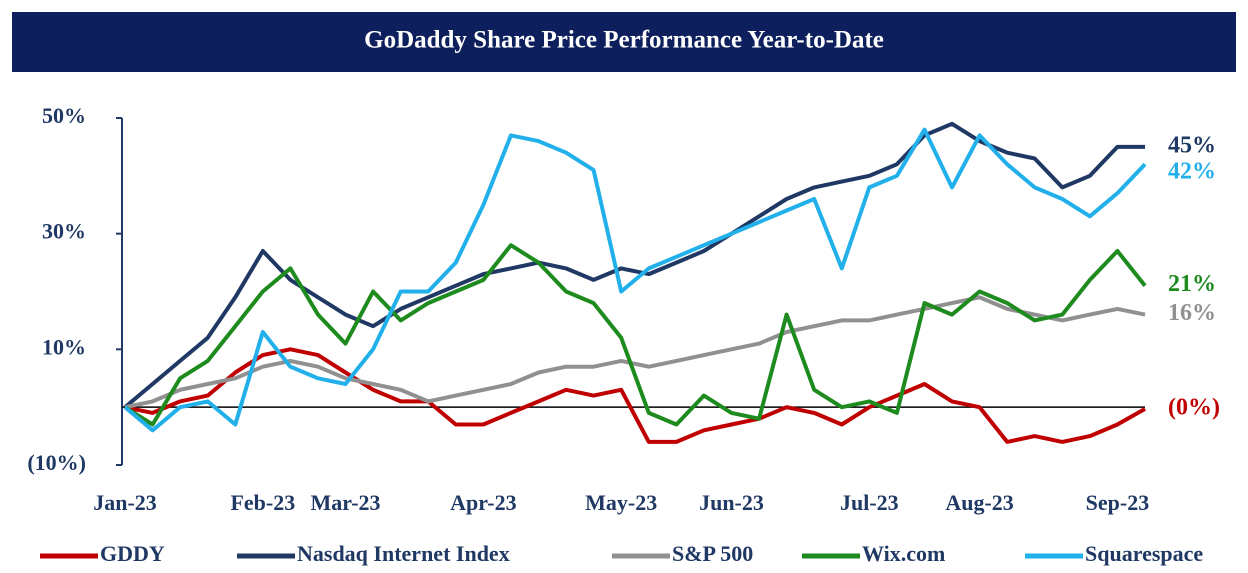  I want to click on end-label: 16%, so click(1192, 313).